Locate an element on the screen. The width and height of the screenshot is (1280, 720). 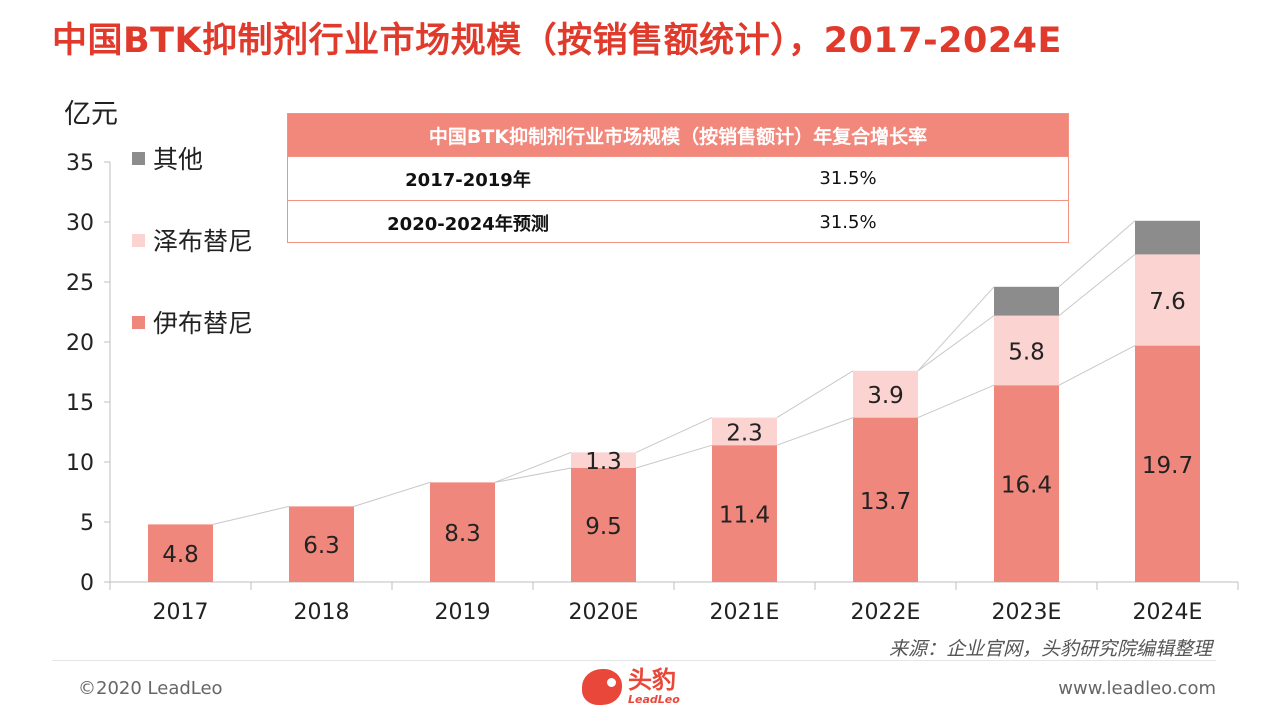
legend-item-zanubrutinib: 泽布替尼 is located at coordinates (192, 240).